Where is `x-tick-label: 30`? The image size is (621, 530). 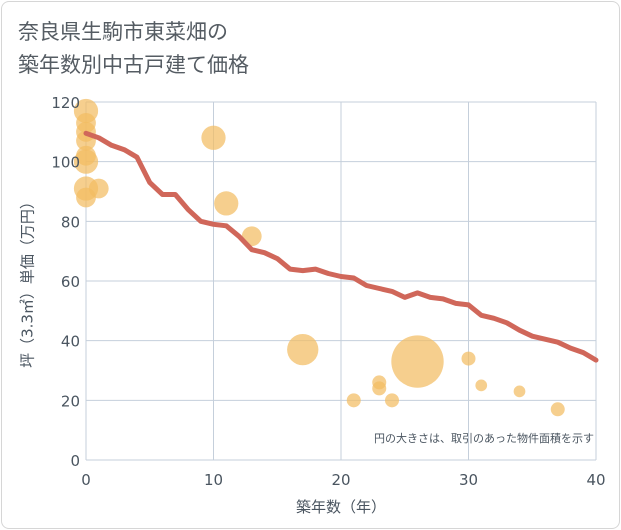
x-tick-label: 30 is located at coordinates (468, 480).